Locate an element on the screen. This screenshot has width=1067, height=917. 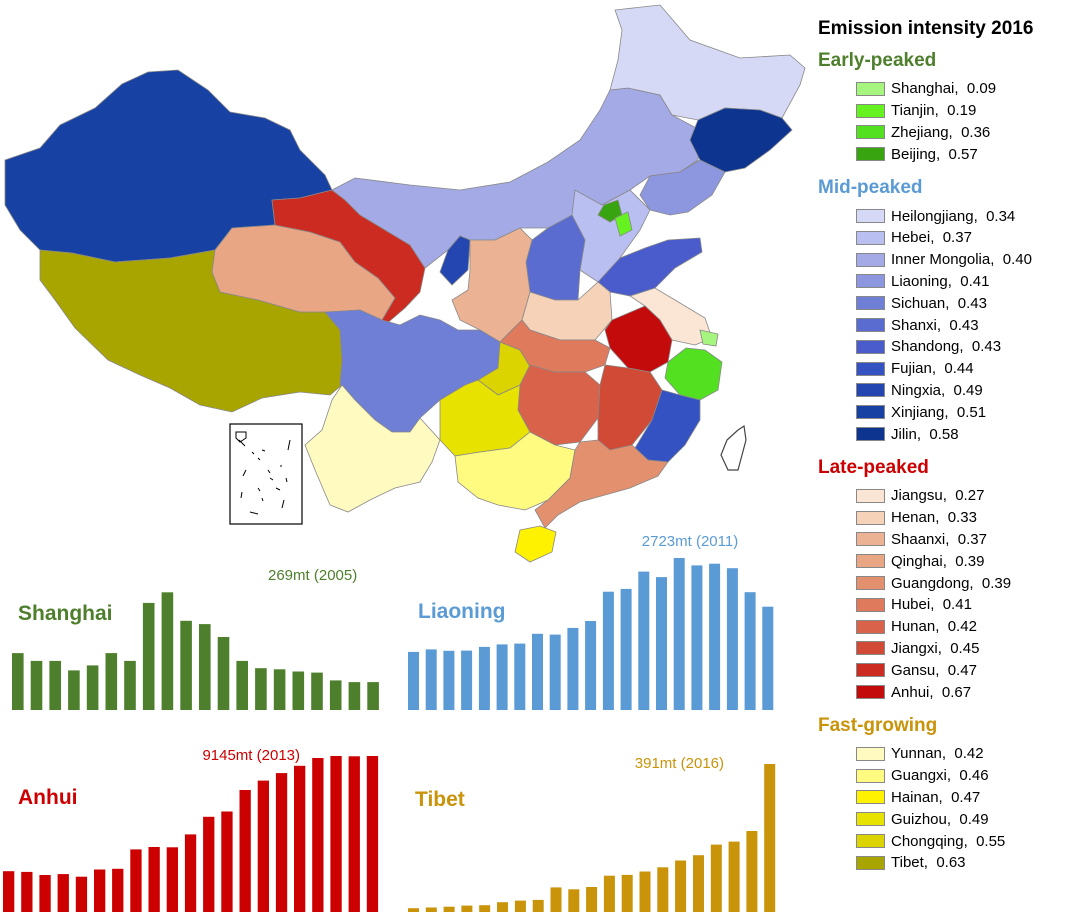
legend-item-hubei: Hubei0.41 is located at coordinates (959, 605).